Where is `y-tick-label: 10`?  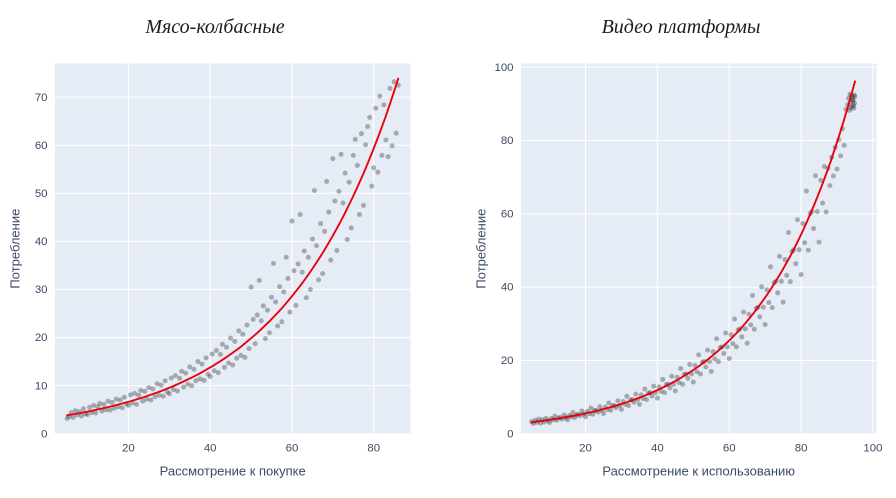
y-tick-label: 10 is located at coordinates (41, 386).